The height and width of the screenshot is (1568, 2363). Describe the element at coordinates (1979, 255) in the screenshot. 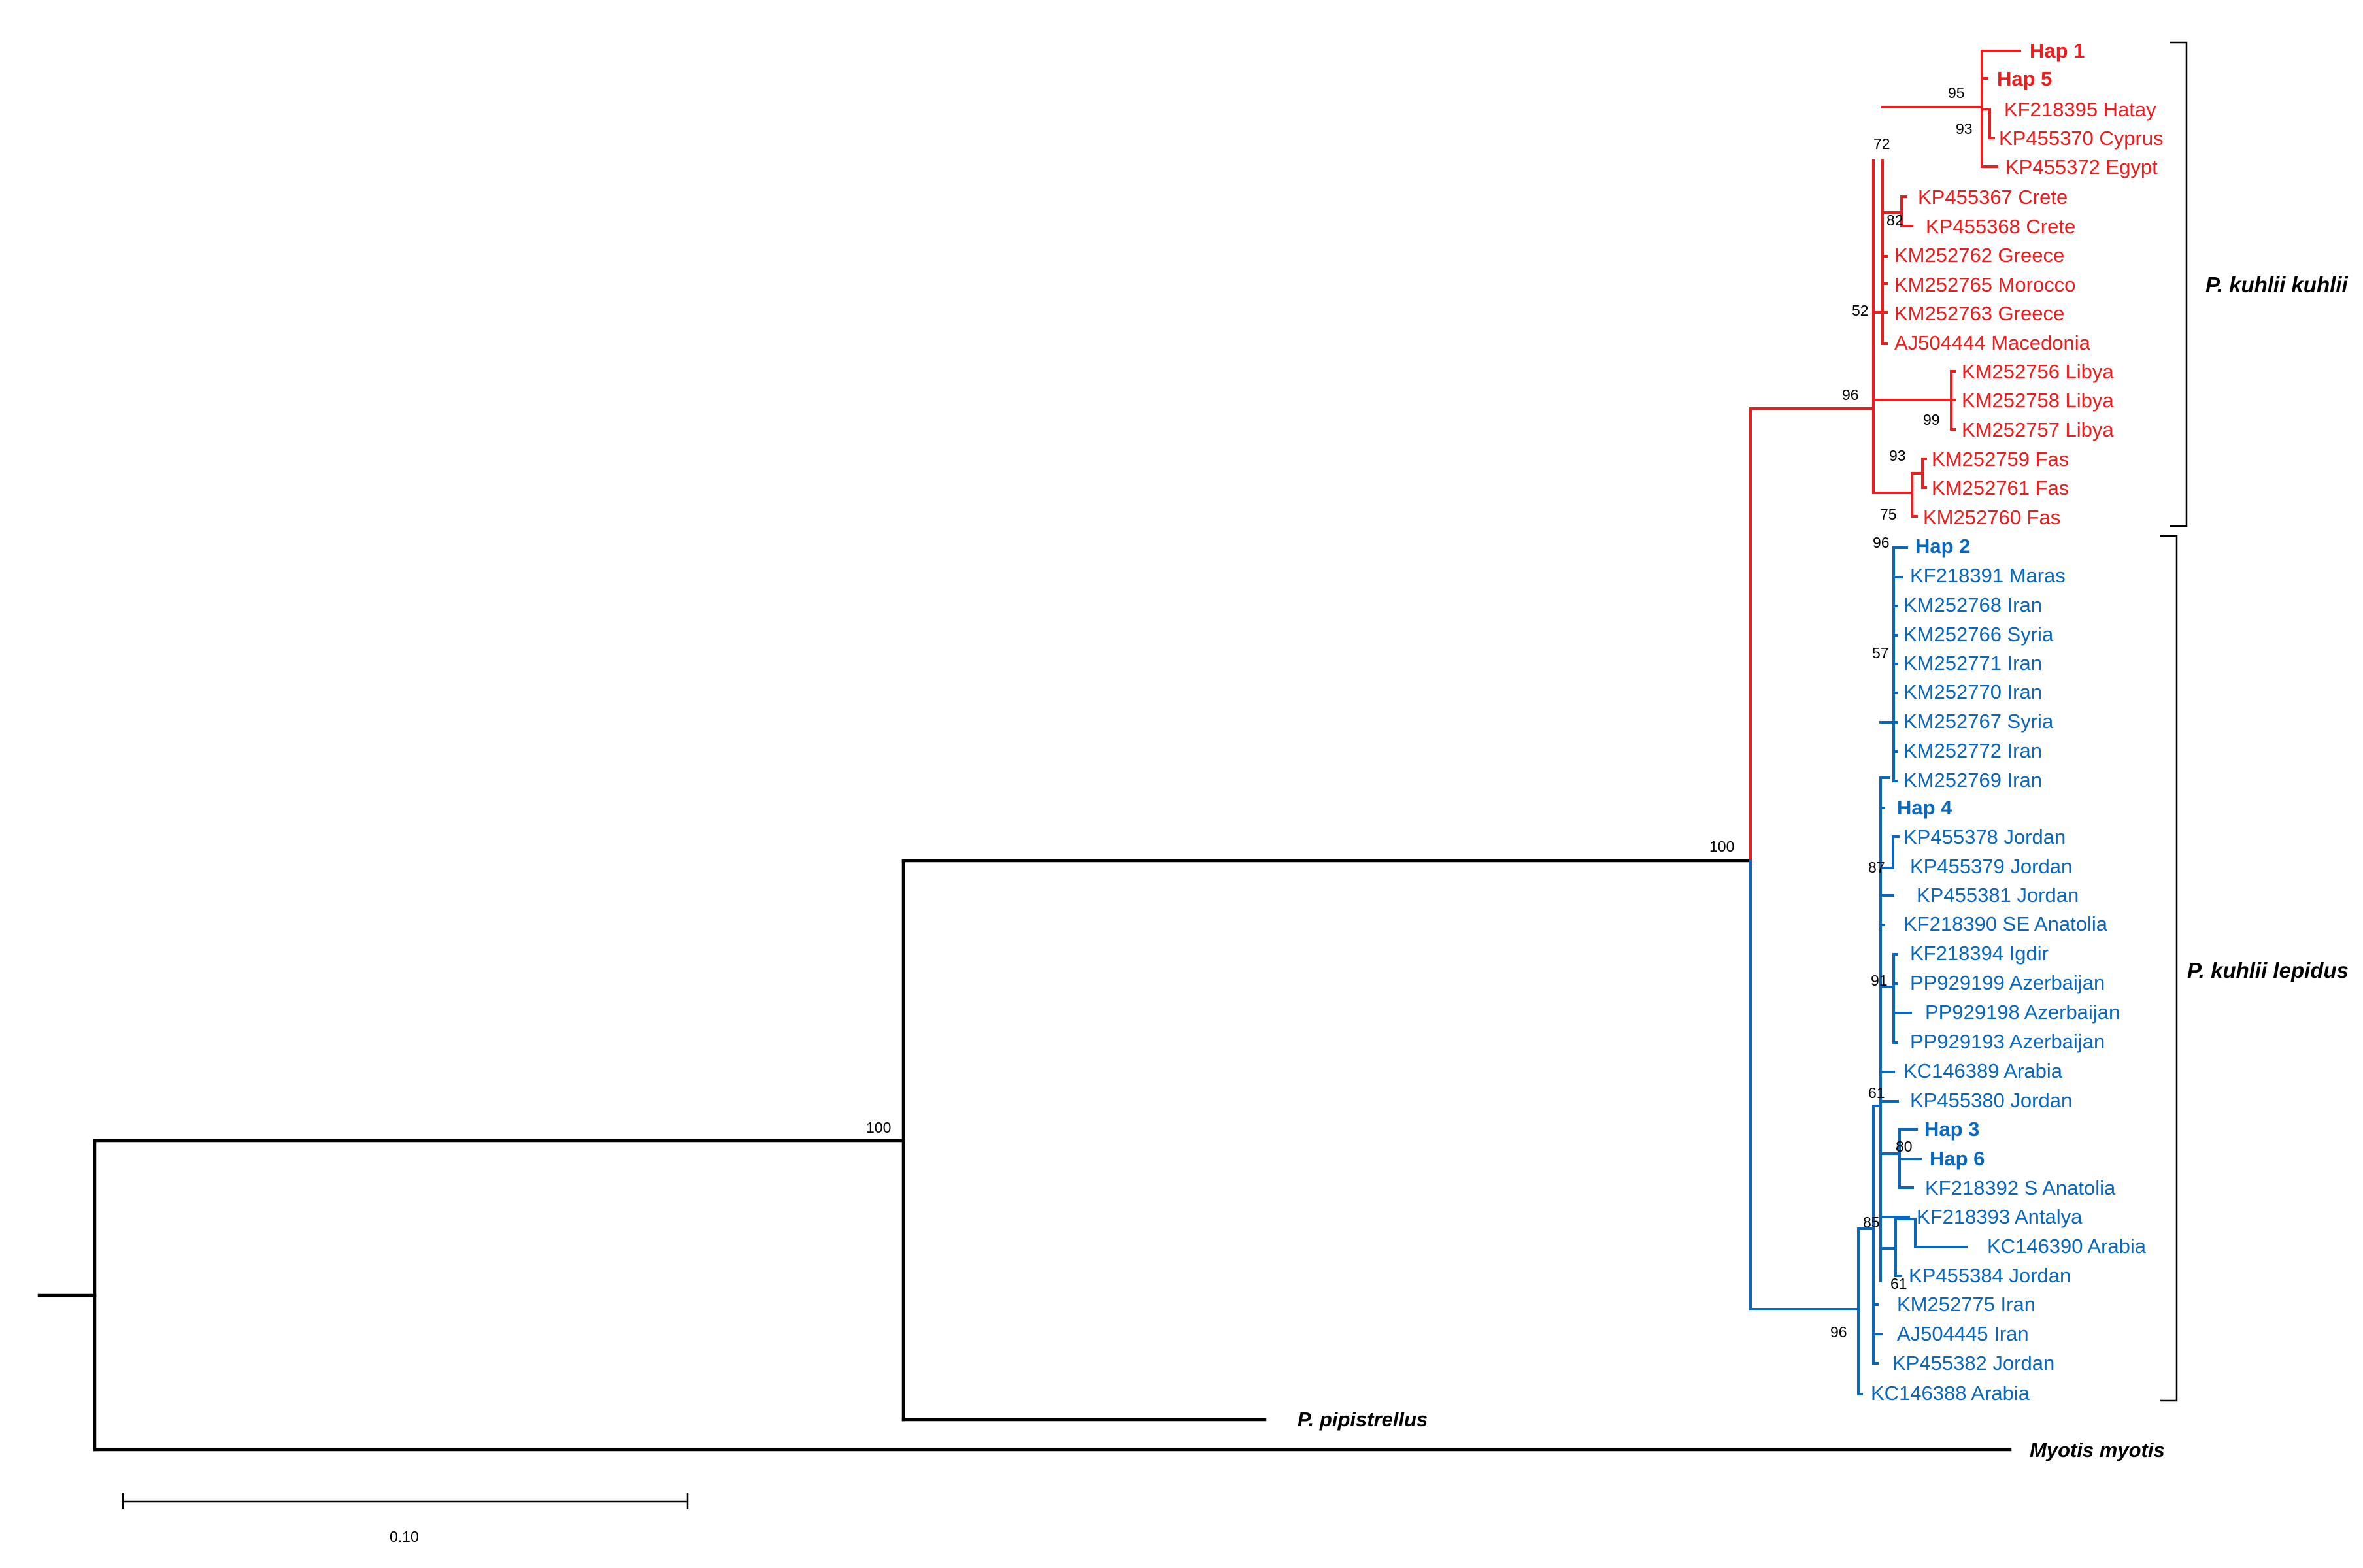

I see `tip-greece1: KM252762 Greece` at that location.